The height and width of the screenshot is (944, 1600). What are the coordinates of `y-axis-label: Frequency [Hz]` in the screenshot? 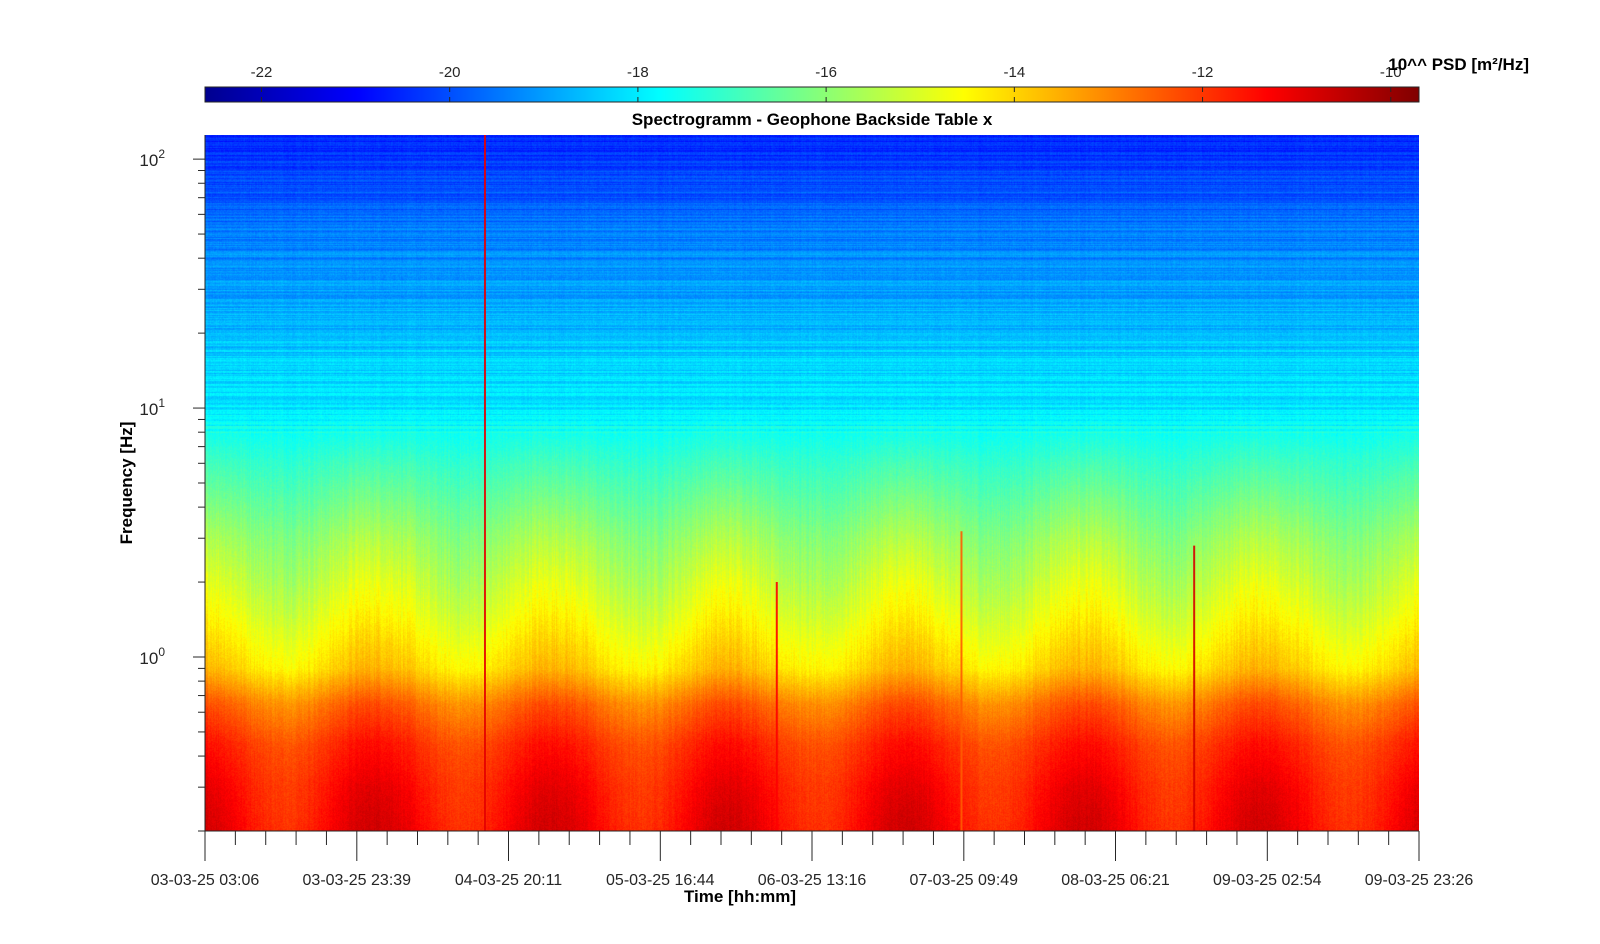 It's located at (126, 483).